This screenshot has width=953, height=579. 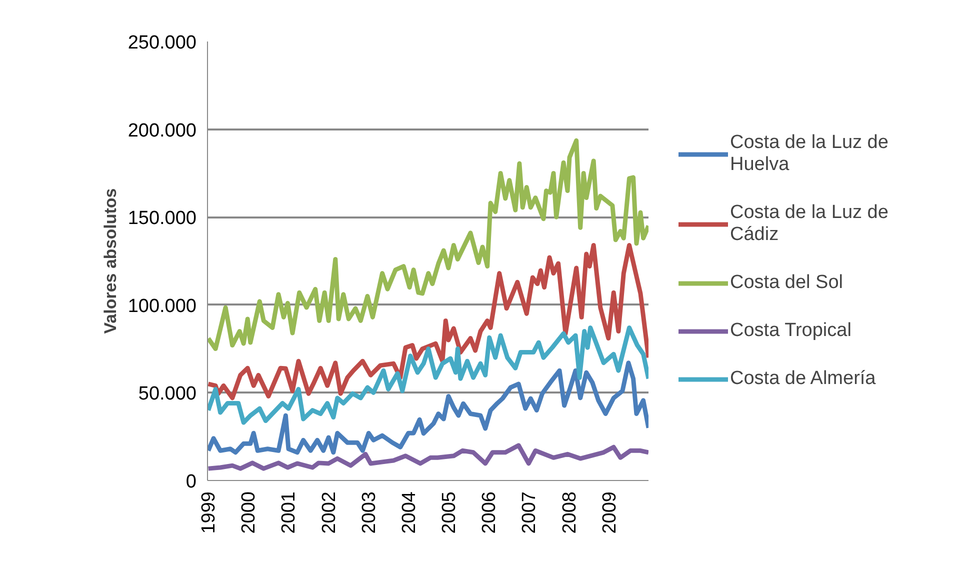 I want to click on x-tick-label: 1999, so click(x=209, y=512).